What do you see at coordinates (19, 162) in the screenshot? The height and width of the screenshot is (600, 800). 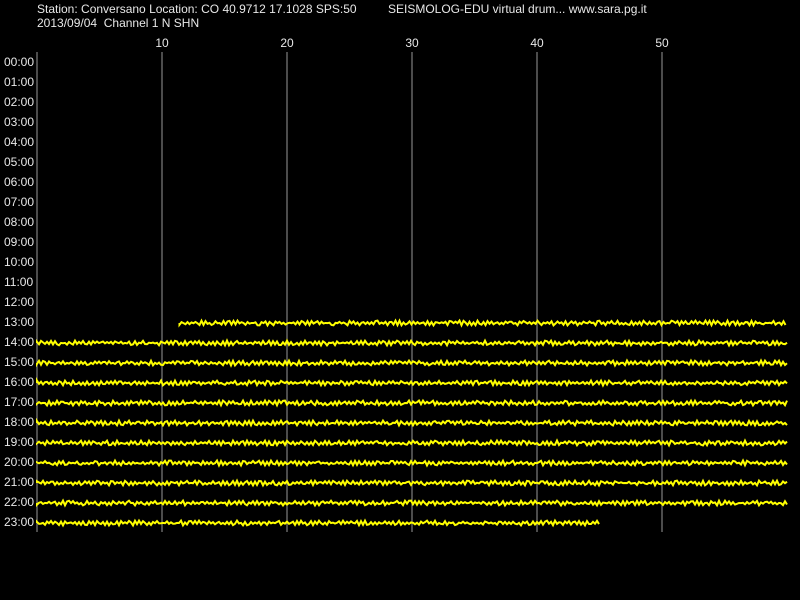 I see `hour-label: 05:00` at bounding box center [19, 162].